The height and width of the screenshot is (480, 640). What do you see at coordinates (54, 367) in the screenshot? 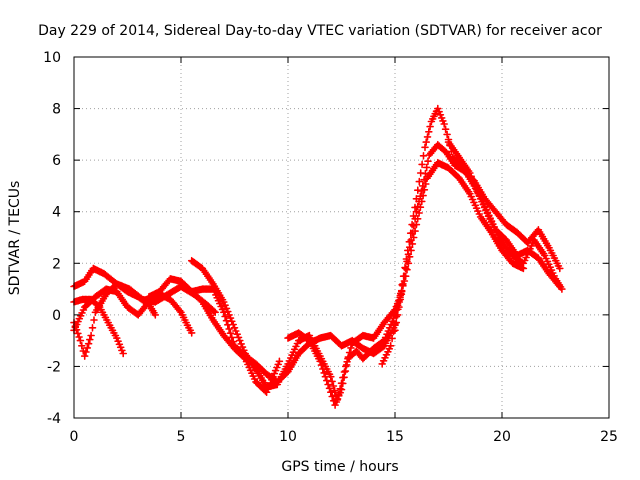
I see `y-tick-label: -2` at bounding box center [54, 367].